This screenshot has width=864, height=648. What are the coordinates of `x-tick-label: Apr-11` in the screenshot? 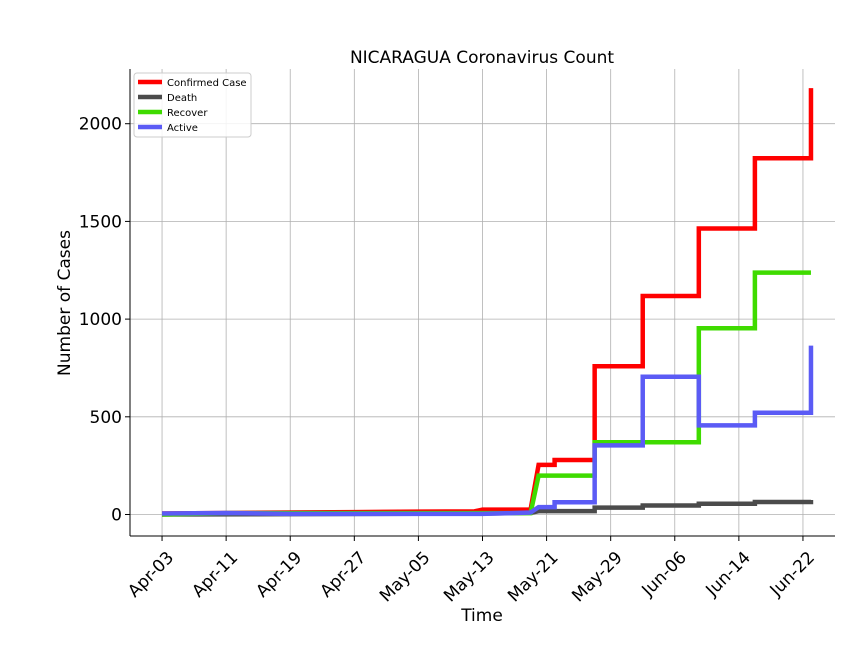 It's located at (215, 575).